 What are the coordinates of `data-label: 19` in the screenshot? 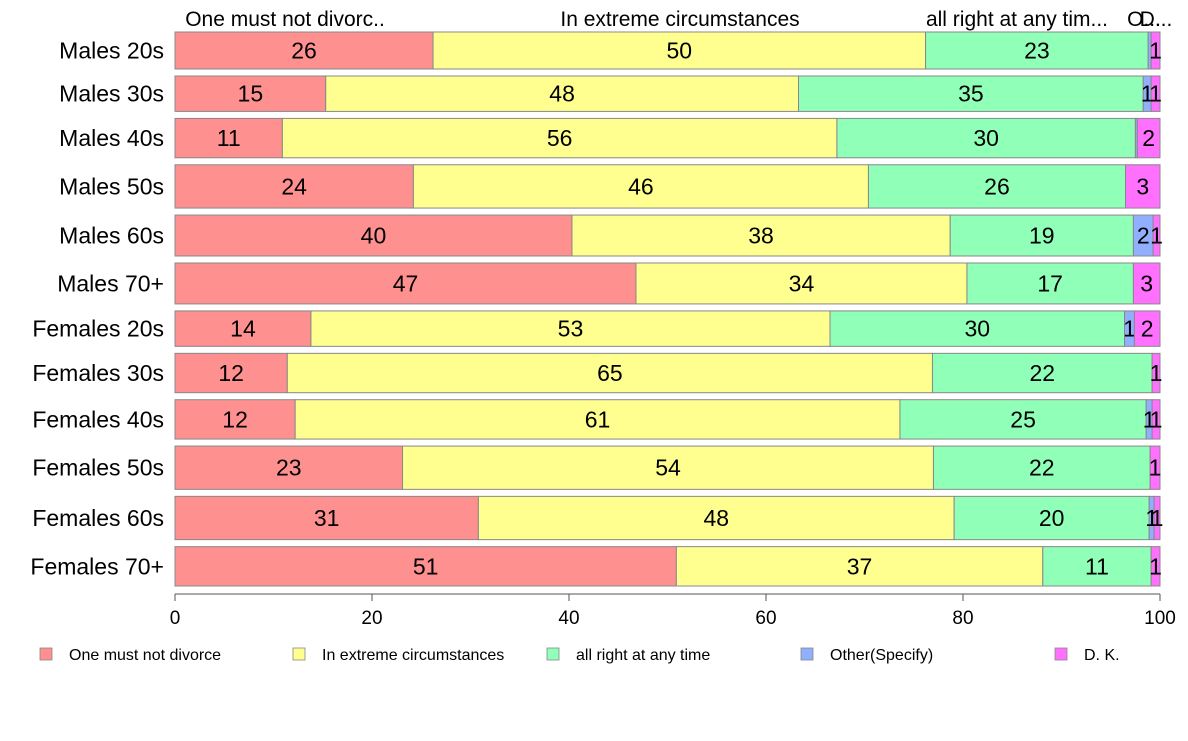 It's located at (1042, 236).